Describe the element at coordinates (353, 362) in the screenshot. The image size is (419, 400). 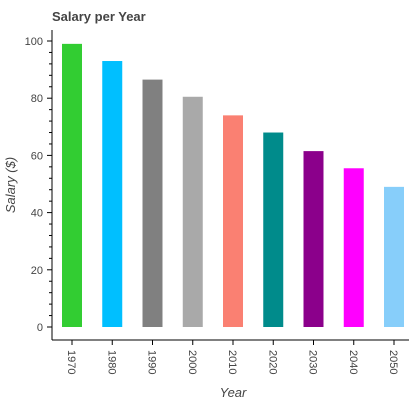
I see `x-tick-label: 2040` at that location.